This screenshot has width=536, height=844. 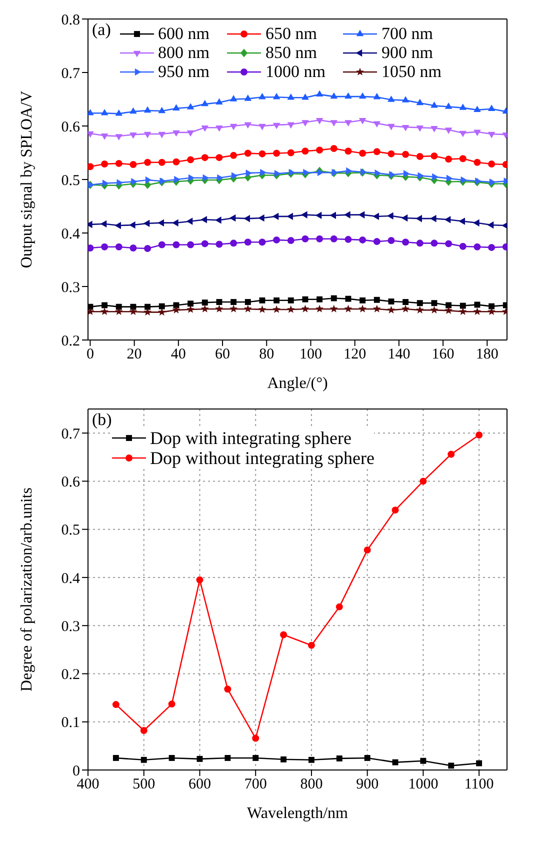 I want to click on x-axis-title: Angle/(°), so click(x=297, y=383).